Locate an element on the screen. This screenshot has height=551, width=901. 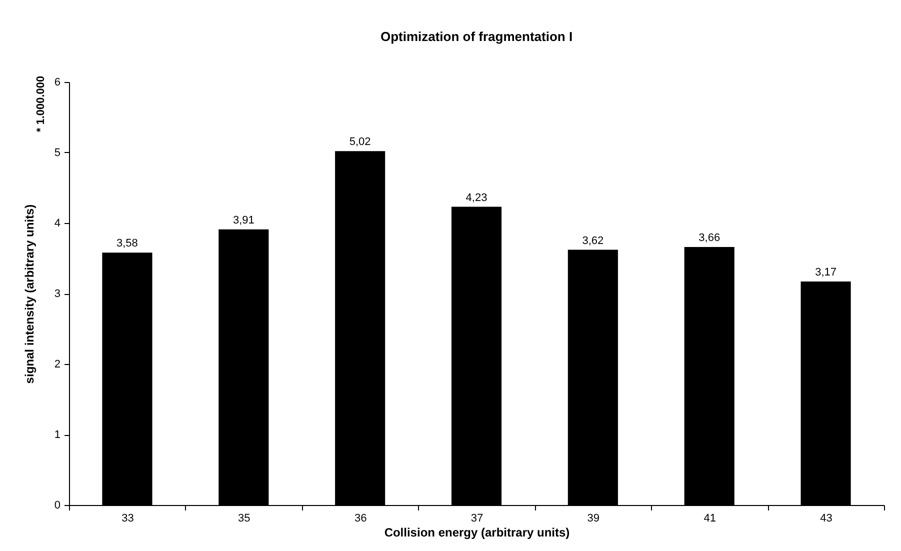
y-tick-label: 2 is located at coordinates (57, 364).